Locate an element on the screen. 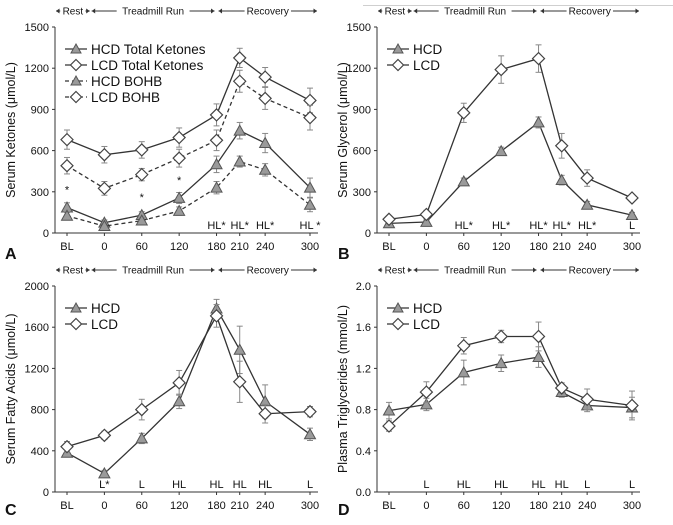 This screenshot has width=673, height=525. y-tick-label: 2.0 is located at coordinates (363, 287).